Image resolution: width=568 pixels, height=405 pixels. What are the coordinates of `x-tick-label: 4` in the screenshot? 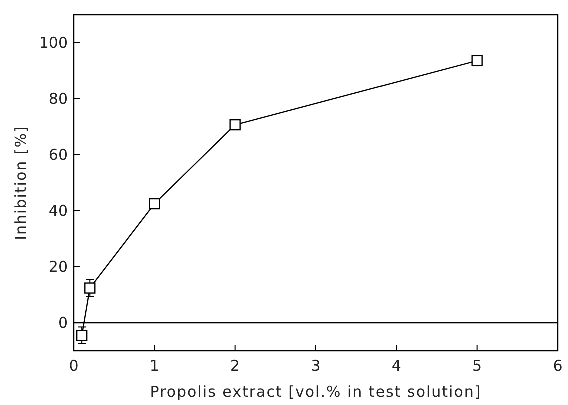 It's located at (397, 366).